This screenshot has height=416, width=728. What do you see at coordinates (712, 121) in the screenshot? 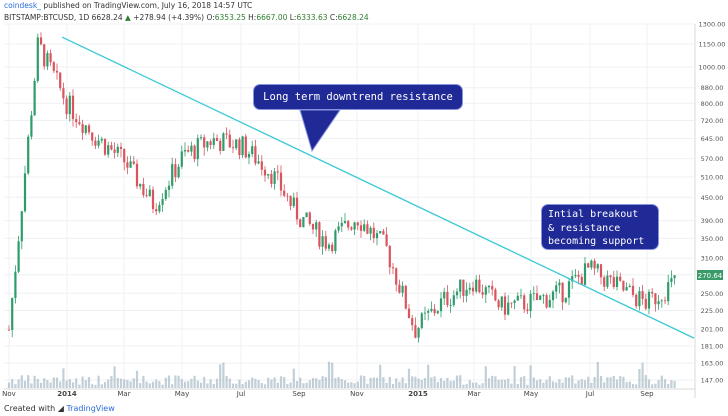
I see `y-tick-label: 720.00` at bounding box center [712, 121].